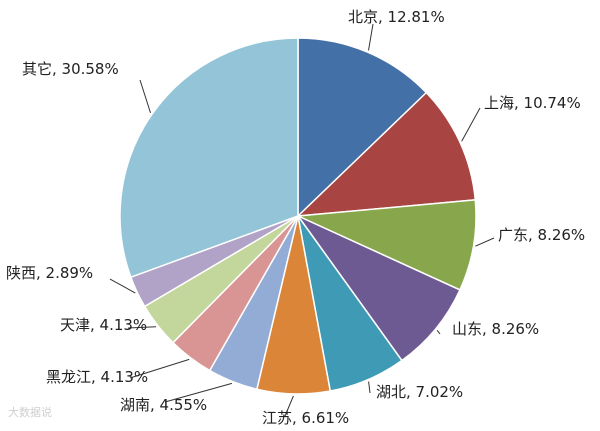  I want to click on data-label-3: 广东, 8.26%, so click(541, 235).